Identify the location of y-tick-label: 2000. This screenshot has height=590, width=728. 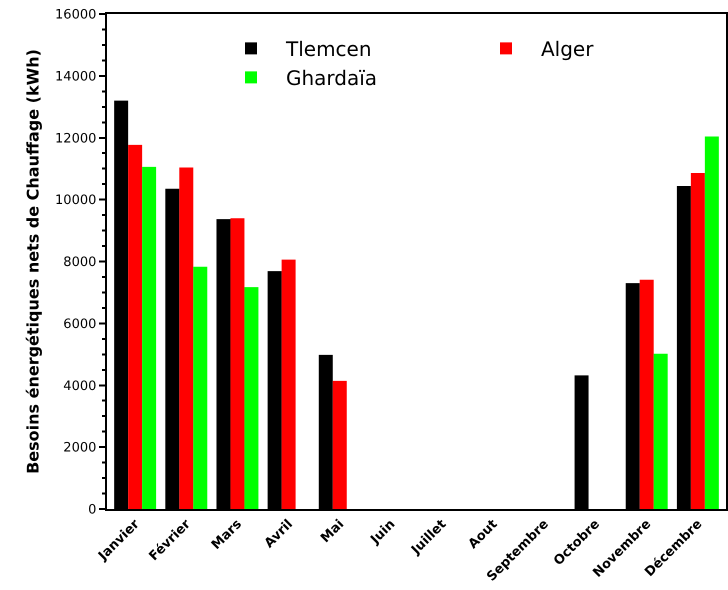
(79, 448).